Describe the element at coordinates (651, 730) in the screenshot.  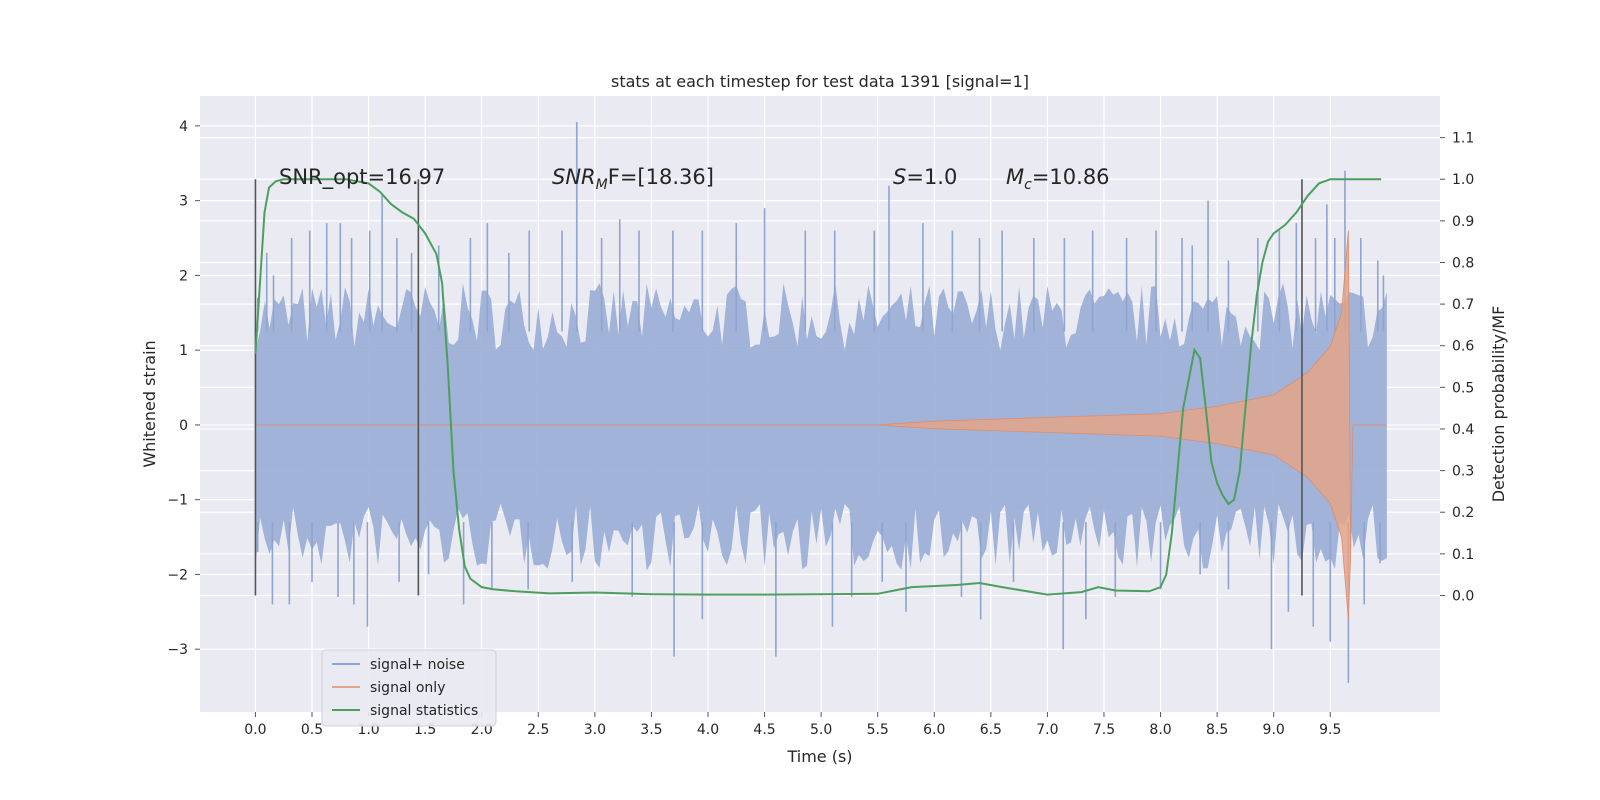
I see `x-tick-label: 3.5` at that location.